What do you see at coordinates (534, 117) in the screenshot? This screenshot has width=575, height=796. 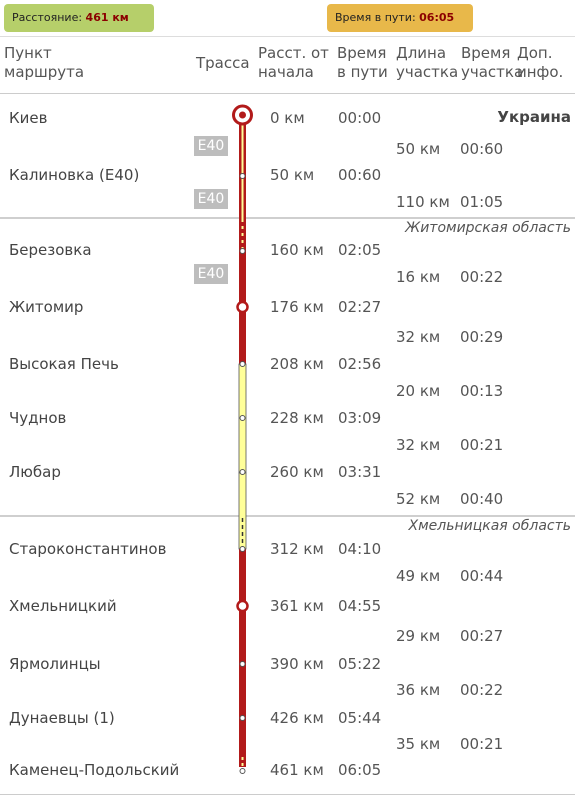 I see `country-label: Украина` at bounding box center [534, 117].